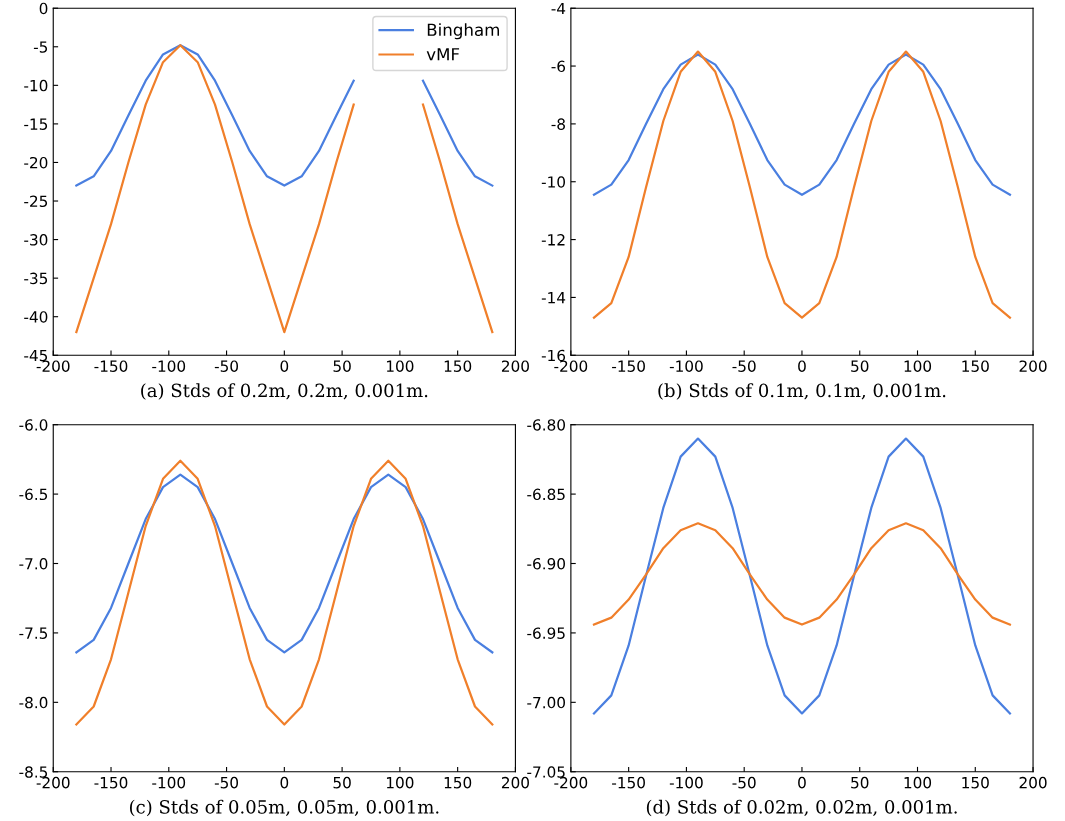 This screenshot has width=1065, height=821. Describe the element at coordinates (36, 355) in the screenshot. I see `y-tick-label: -45` at that location.